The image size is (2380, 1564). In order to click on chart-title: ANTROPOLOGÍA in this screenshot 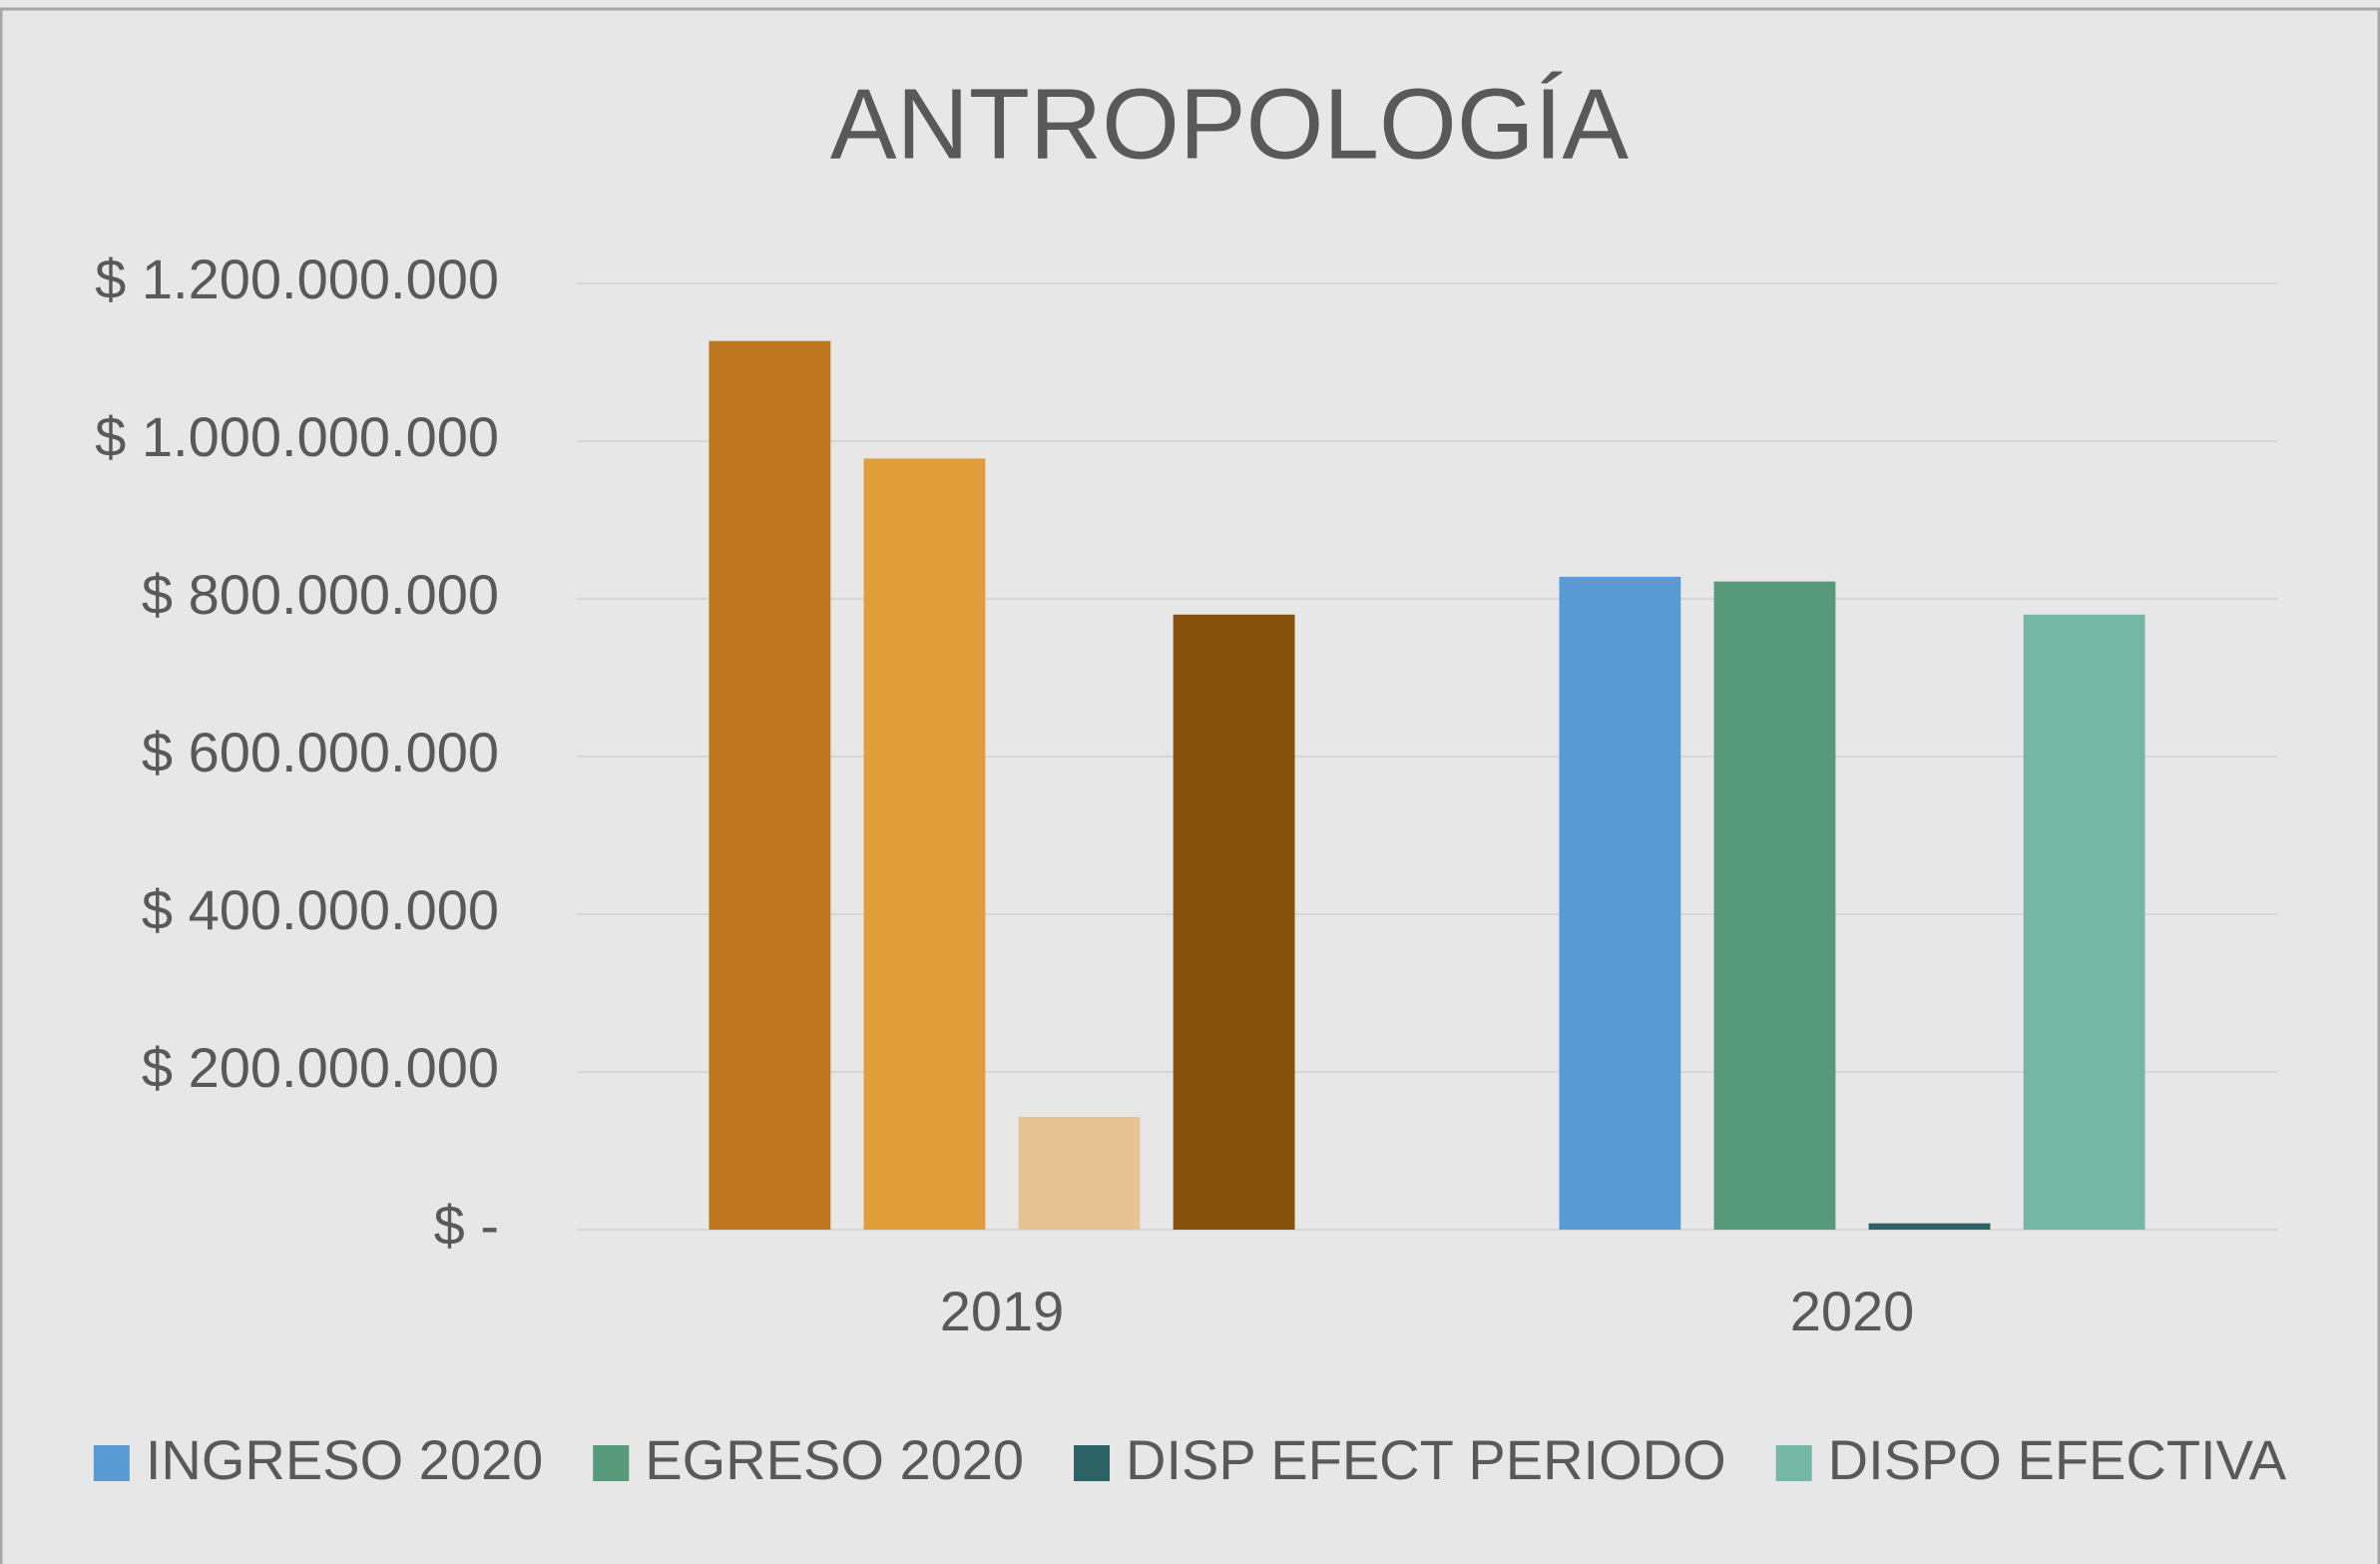, I will do `click(1229, 124)`.